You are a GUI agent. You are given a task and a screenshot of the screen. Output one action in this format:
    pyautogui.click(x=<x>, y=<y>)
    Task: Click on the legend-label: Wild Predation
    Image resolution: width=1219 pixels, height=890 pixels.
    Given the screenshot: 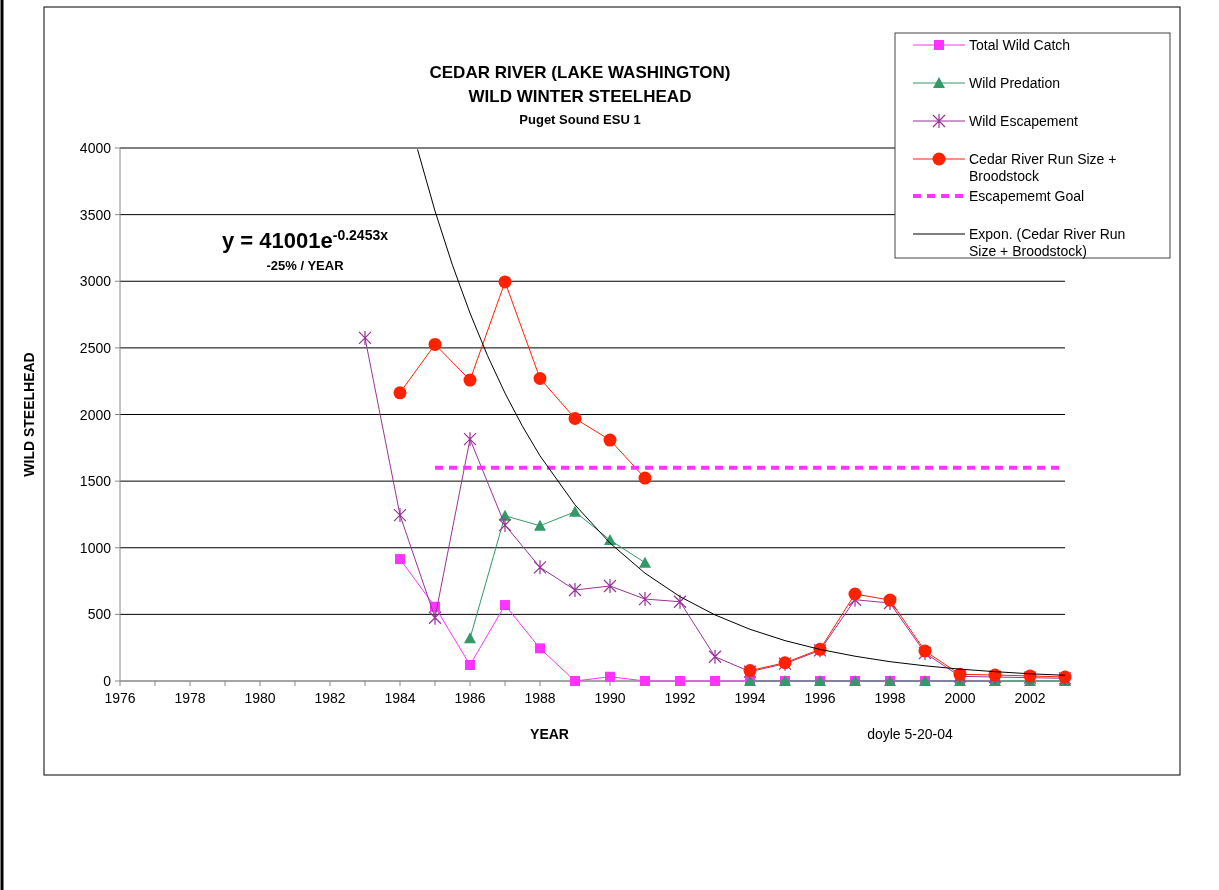 What is the action you would take?
    pyautogui.click(x=1015, y=83)
    